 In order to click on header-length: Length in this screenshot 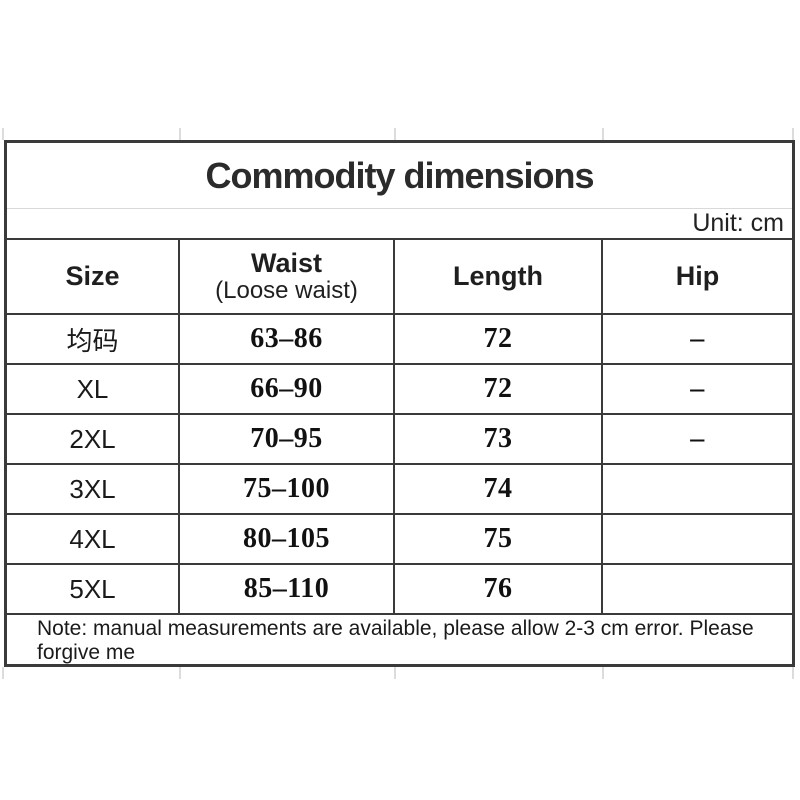, I will do `click(499, 276)`.